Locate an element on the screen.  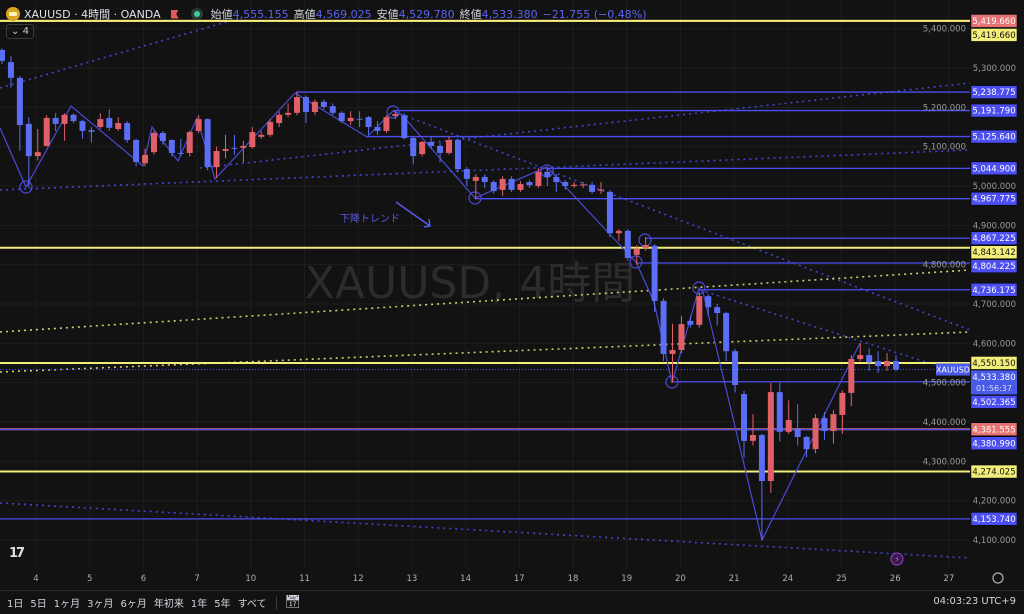
close-value: 4,533.380 is located at coordinates (509, 14).